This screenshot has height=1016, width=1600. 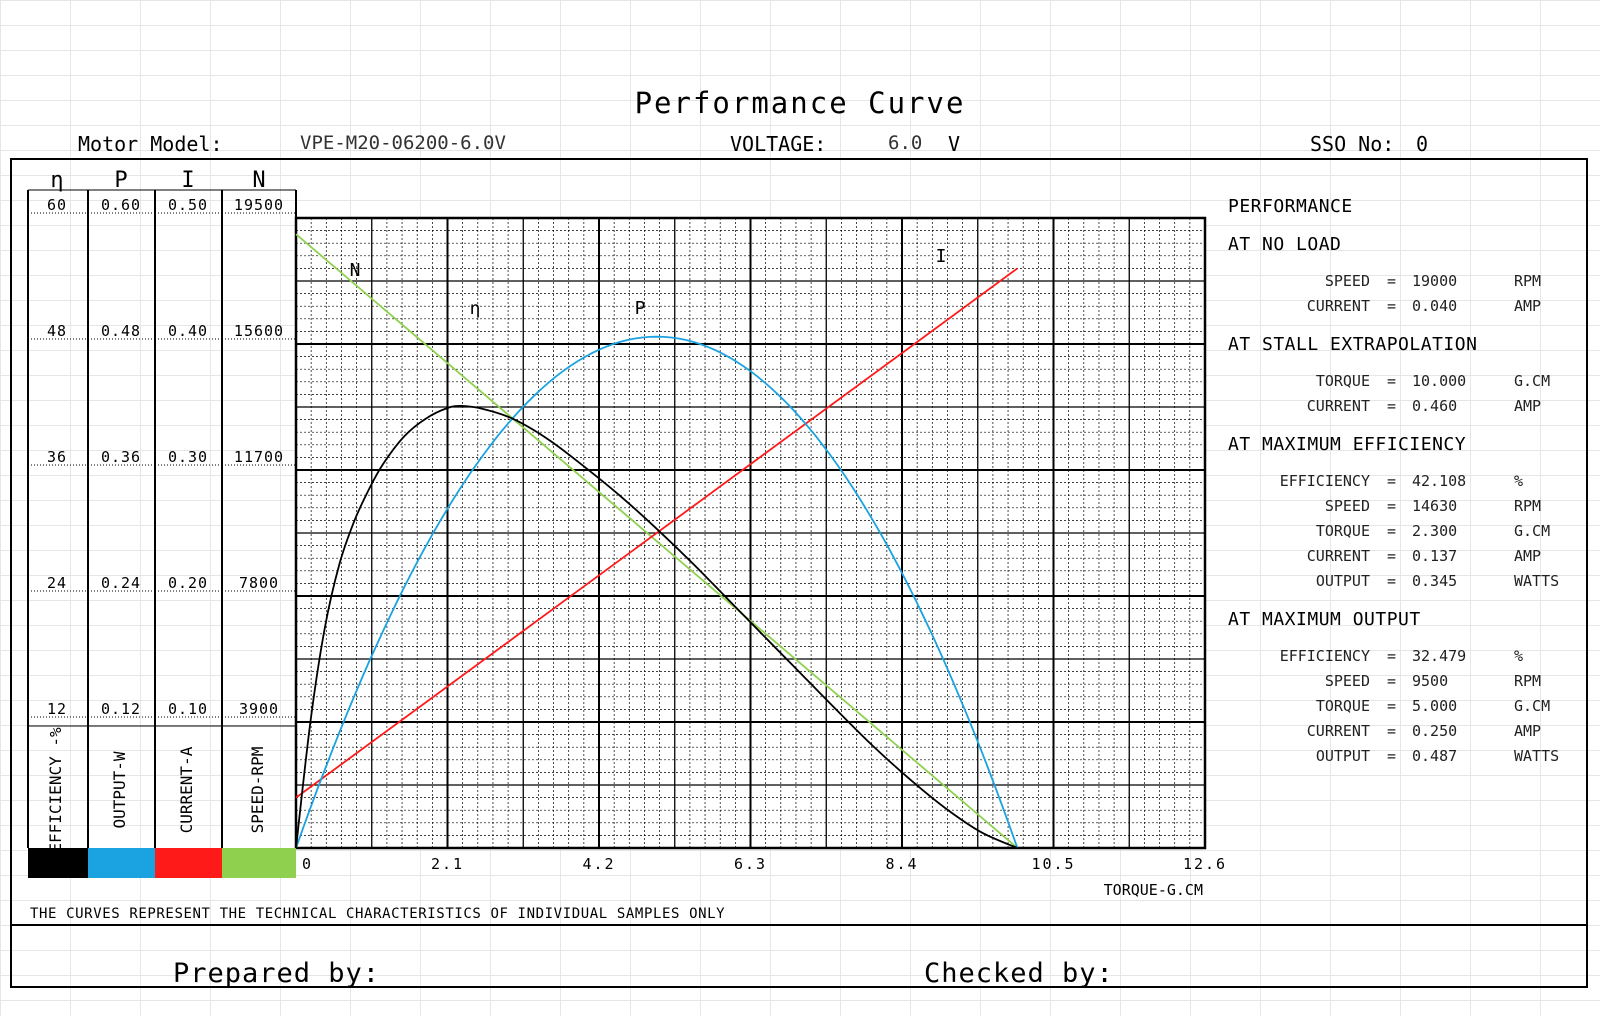 I want to click on no-load-heading: AT NO LOAD, so click(x=1285, y=244).